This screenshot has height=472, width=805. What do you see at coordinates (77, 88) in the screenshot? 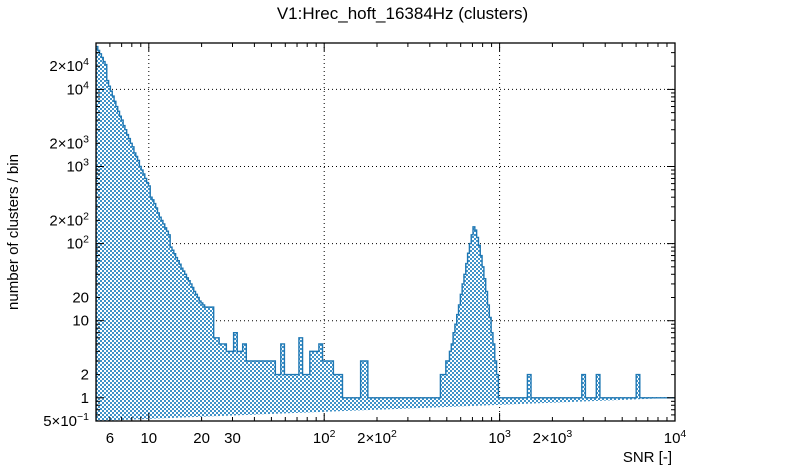
I see `y-tick-label: 10⁴` at bounding box center [77, 88].